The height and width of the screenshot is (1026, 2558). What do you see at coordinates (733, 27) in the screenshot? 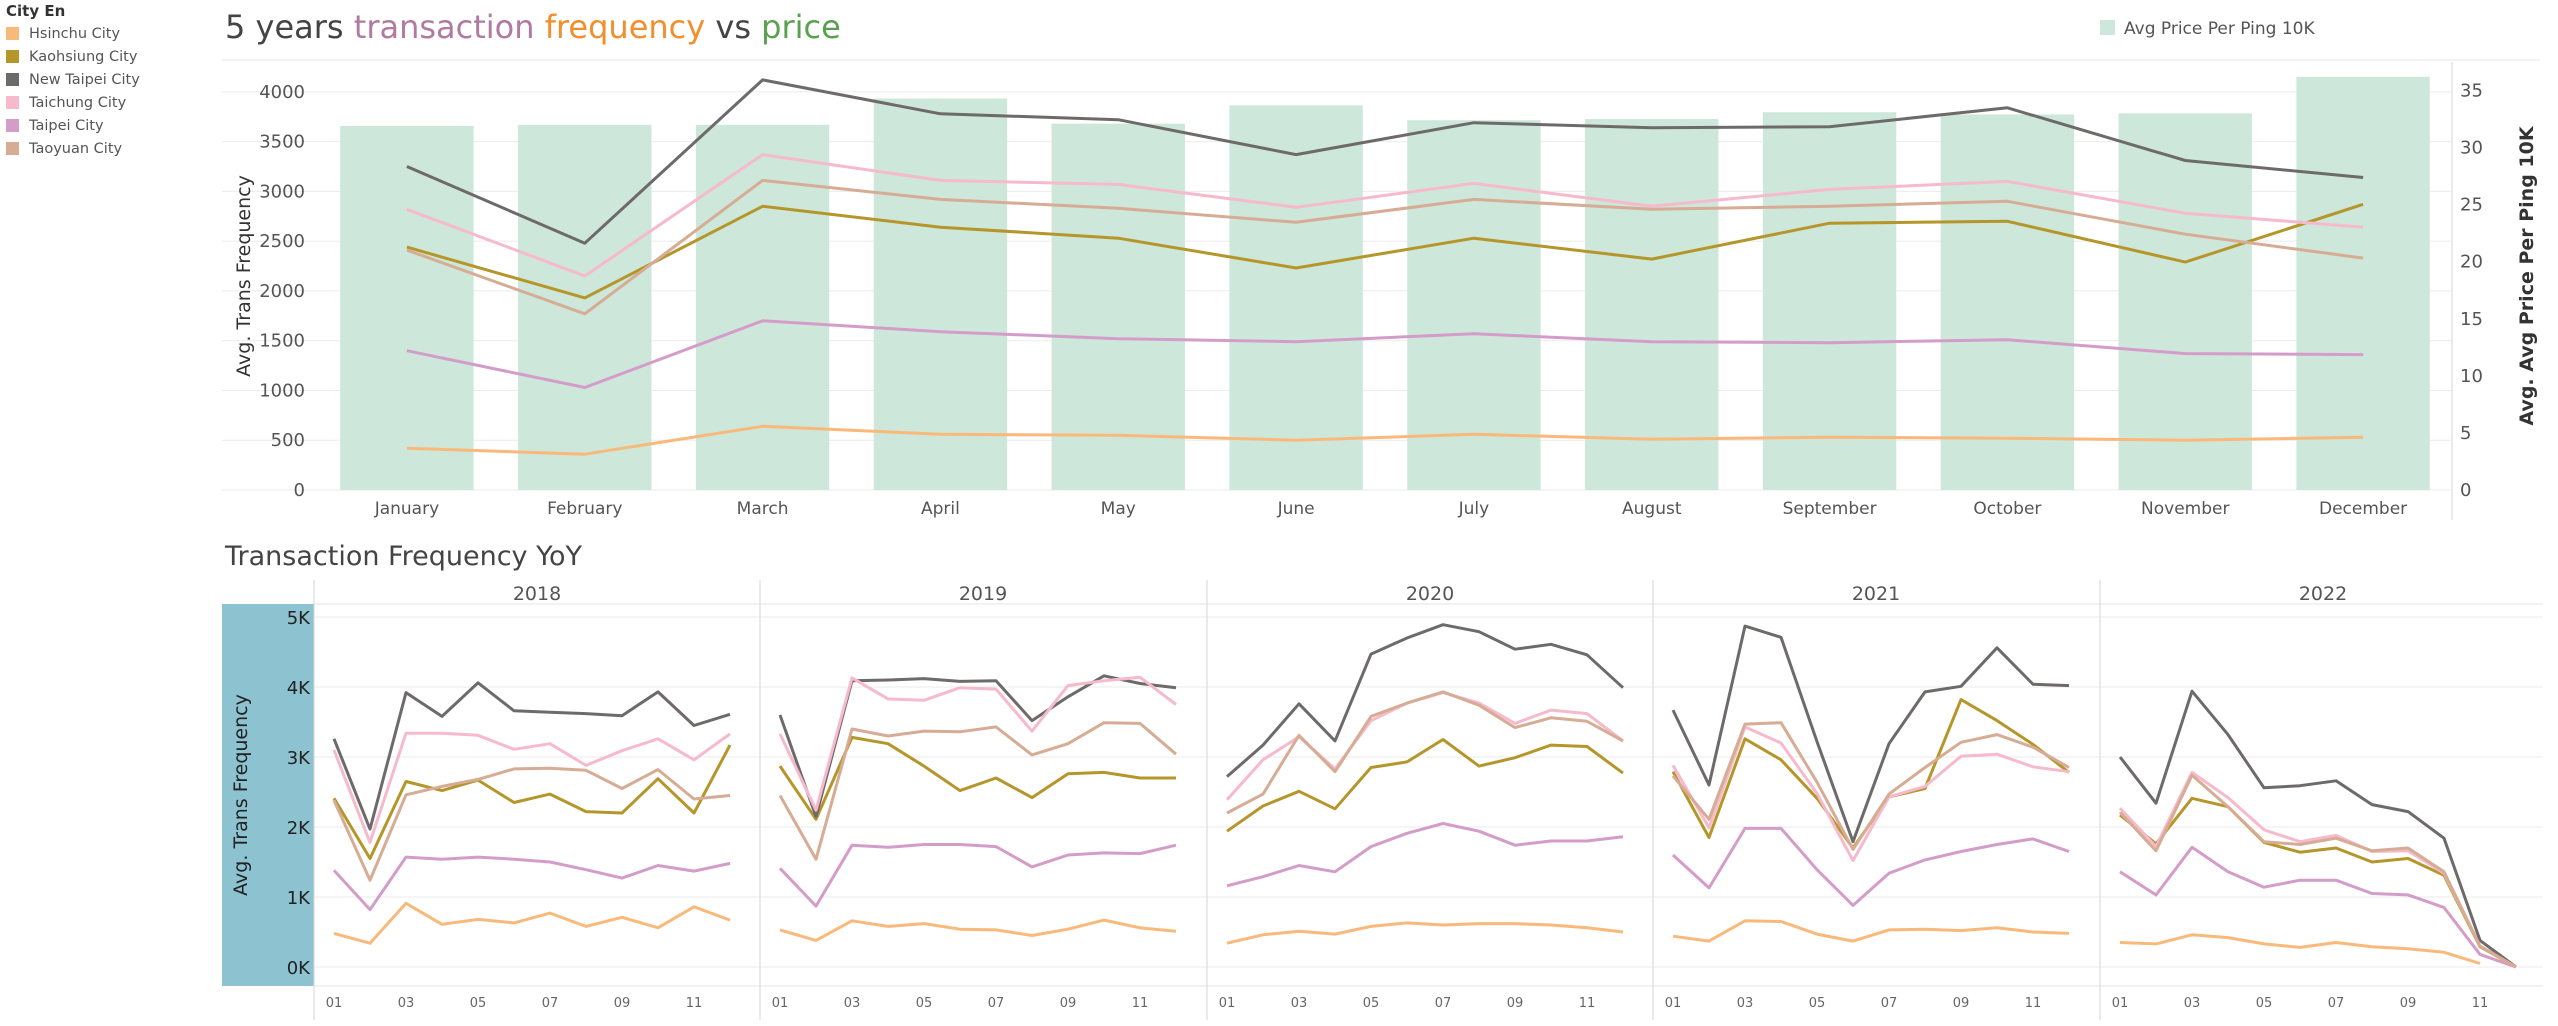
I see `title-part: vs` at bounding box center [733, 27].